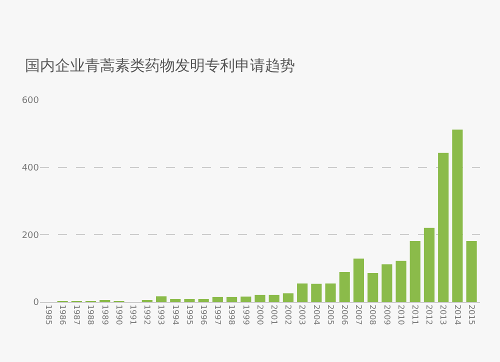 The width and height of the screenshot is (500, 362). I want to click on x-tick-label: 2008, so click(373, 314).